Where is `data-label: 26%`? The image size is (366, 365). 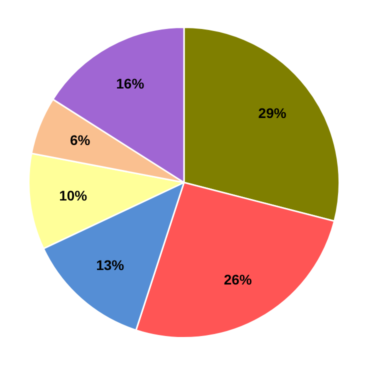 data-label: 26% is located at coordinates (238, 279).